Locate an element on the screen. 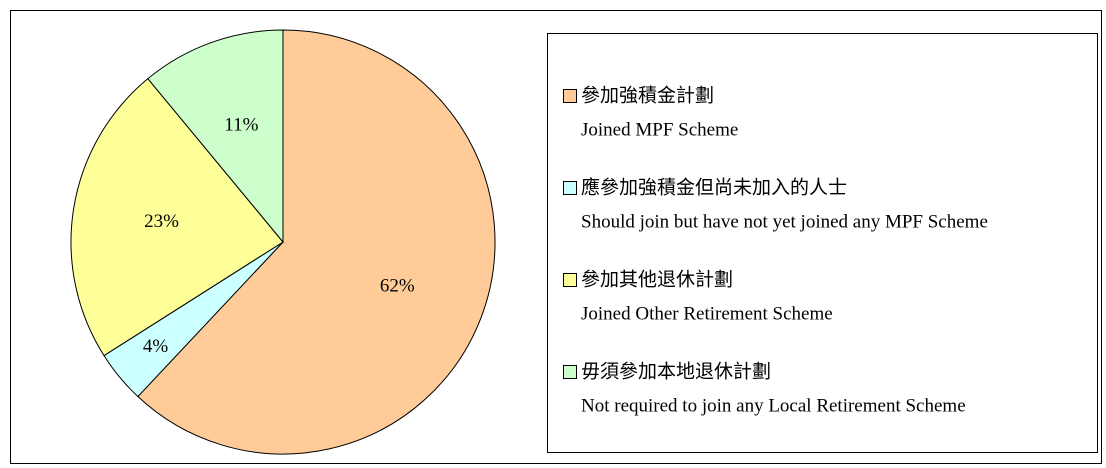  legend-label: 參加其他退休計劃 is located at coordinates (657, 279).